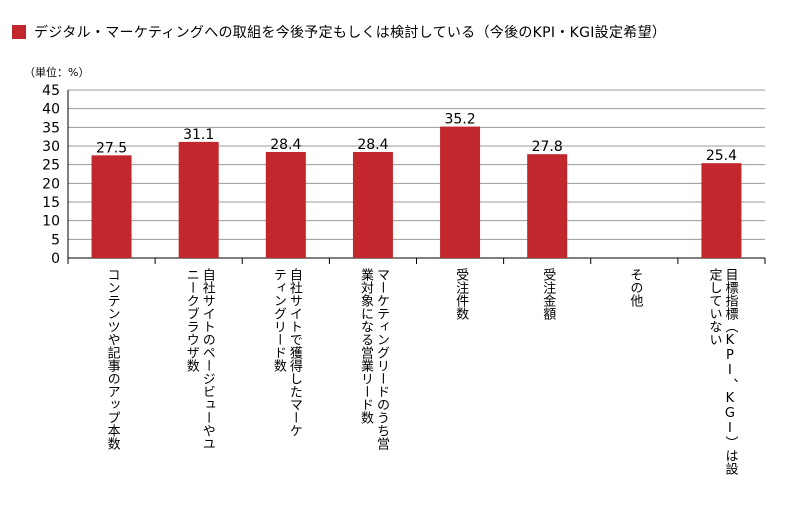 Image resolution: width=800 pixels, height=530 pixels. What do you see at coordinates (51, 147) in the screenshot?
I see `y-tick-label: 30` at bounding box center [51, 147].